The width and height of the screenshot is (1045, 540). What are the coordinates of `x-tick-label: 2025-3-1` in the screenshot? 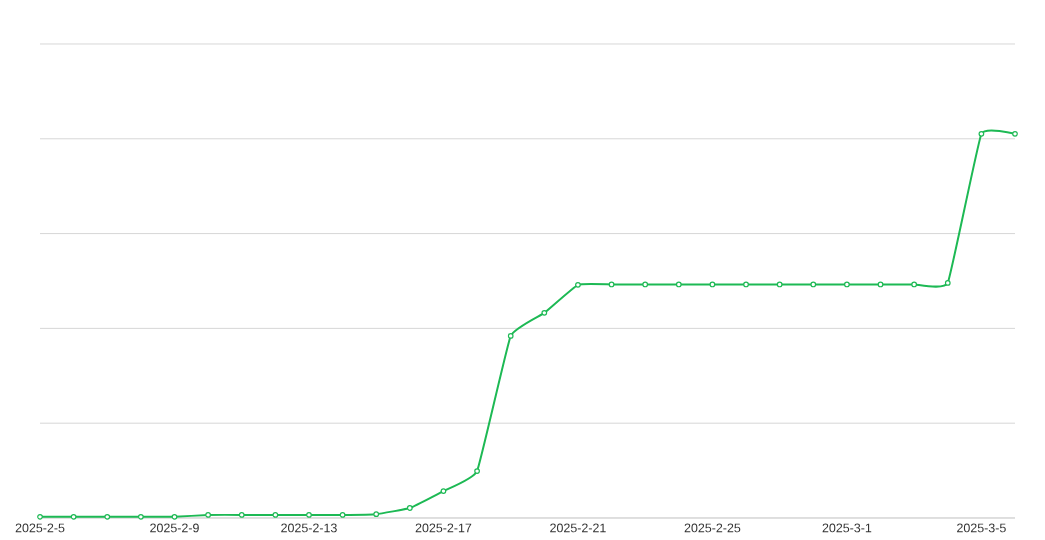 It's located at (847, 528).